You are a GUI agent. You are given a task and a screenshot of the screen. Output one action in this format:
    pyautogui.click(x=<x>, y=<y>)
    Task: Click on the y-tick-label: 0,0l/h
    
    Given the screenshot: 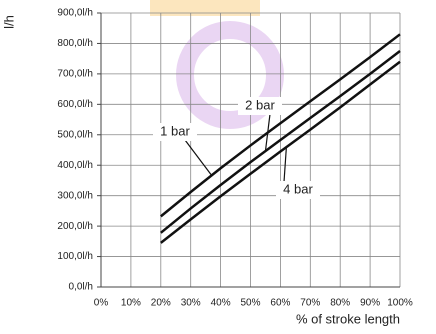 What is the action you would take?
    pyautogui.click(x=81, y=287)
    